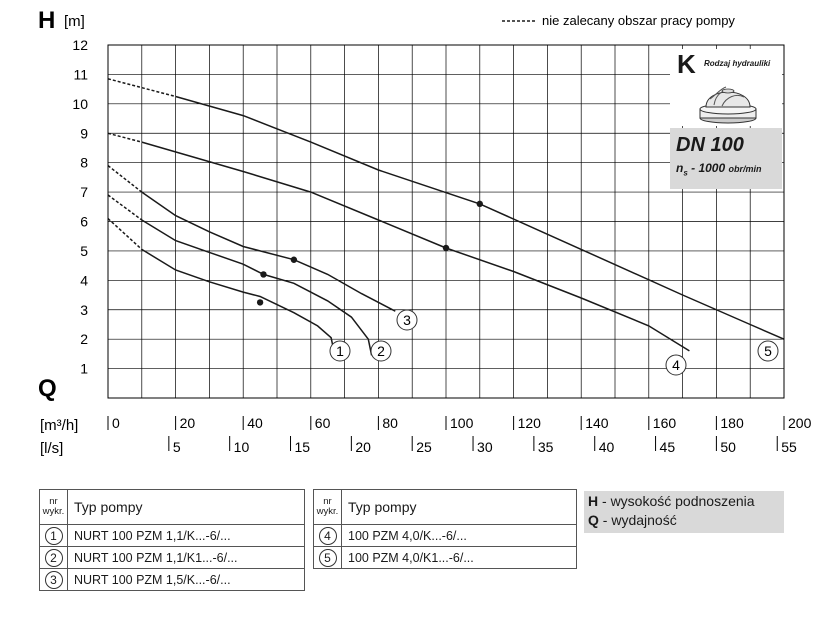  I want to click on curve-number: 1, so click(53, 535).